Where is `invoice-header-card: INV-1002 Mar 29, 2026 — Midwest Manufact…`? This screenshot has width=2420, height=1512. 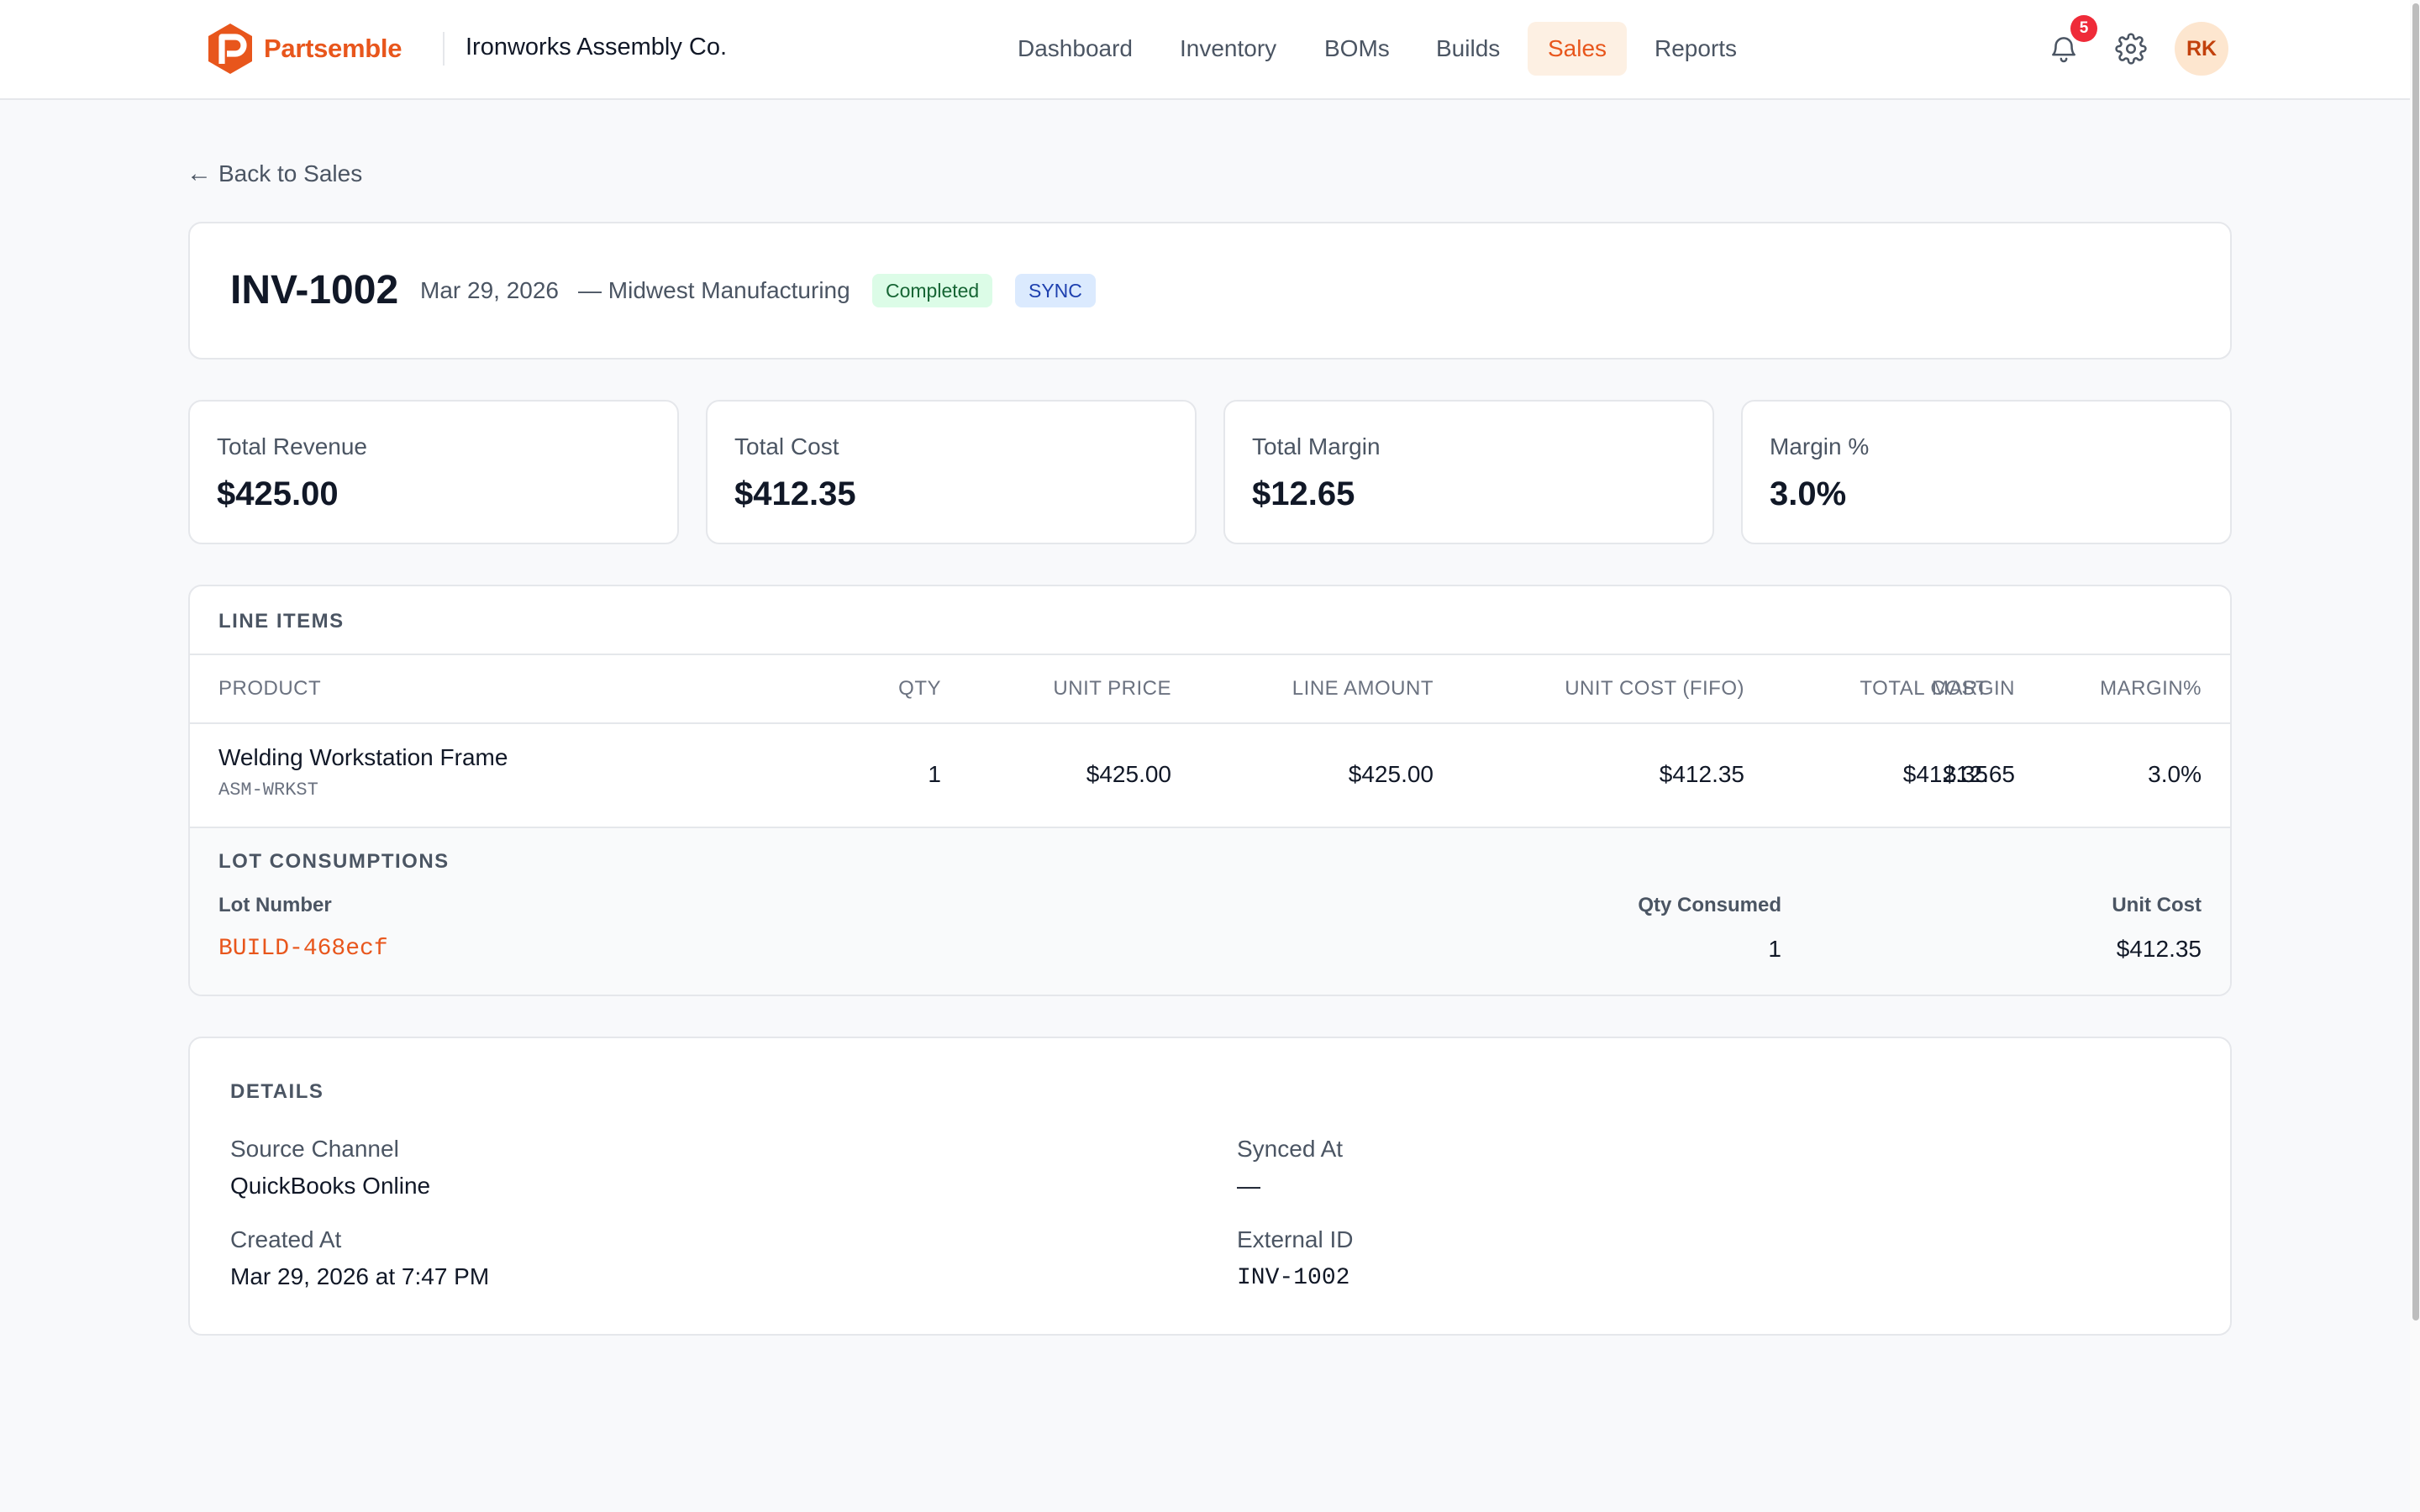 invoice-header-card: INV-1002 Mar 29, 2026 — Midwest Manufact… is located at coordinates (1210, 291).